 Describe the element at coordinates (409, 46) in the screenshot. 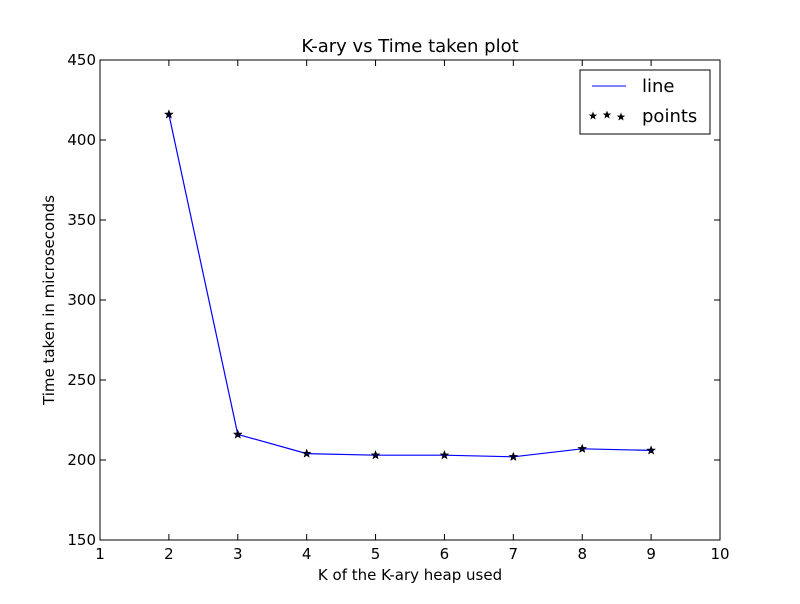

I see `chart-title: K-ary vs Time taken plot` at that location.